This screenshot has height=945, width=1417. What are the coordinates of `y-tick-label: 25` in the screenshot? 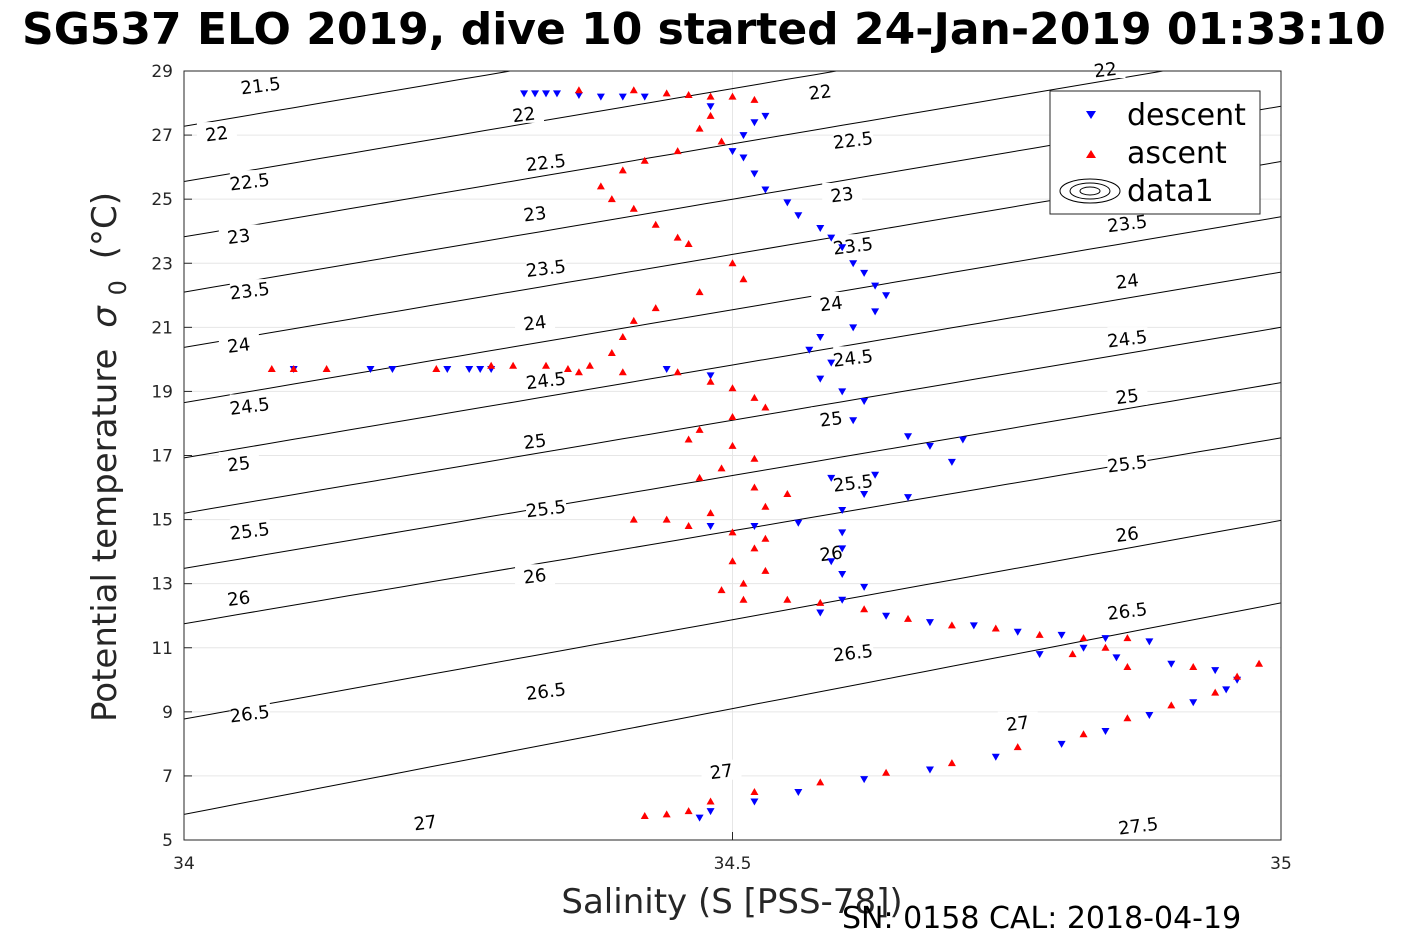 It's located at (162, 200).